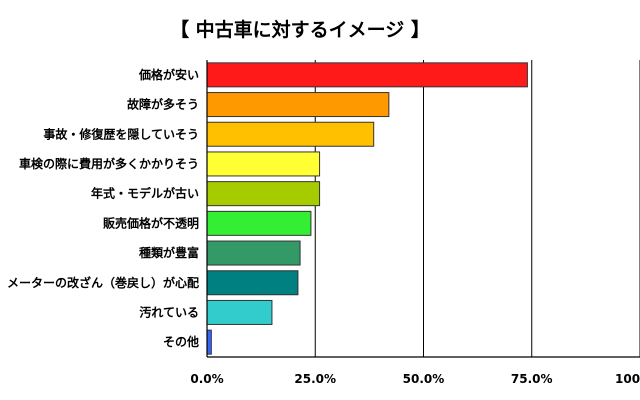 The image size is (640, 400). I want to click on category-label: 汚れている, so click(169, 311).